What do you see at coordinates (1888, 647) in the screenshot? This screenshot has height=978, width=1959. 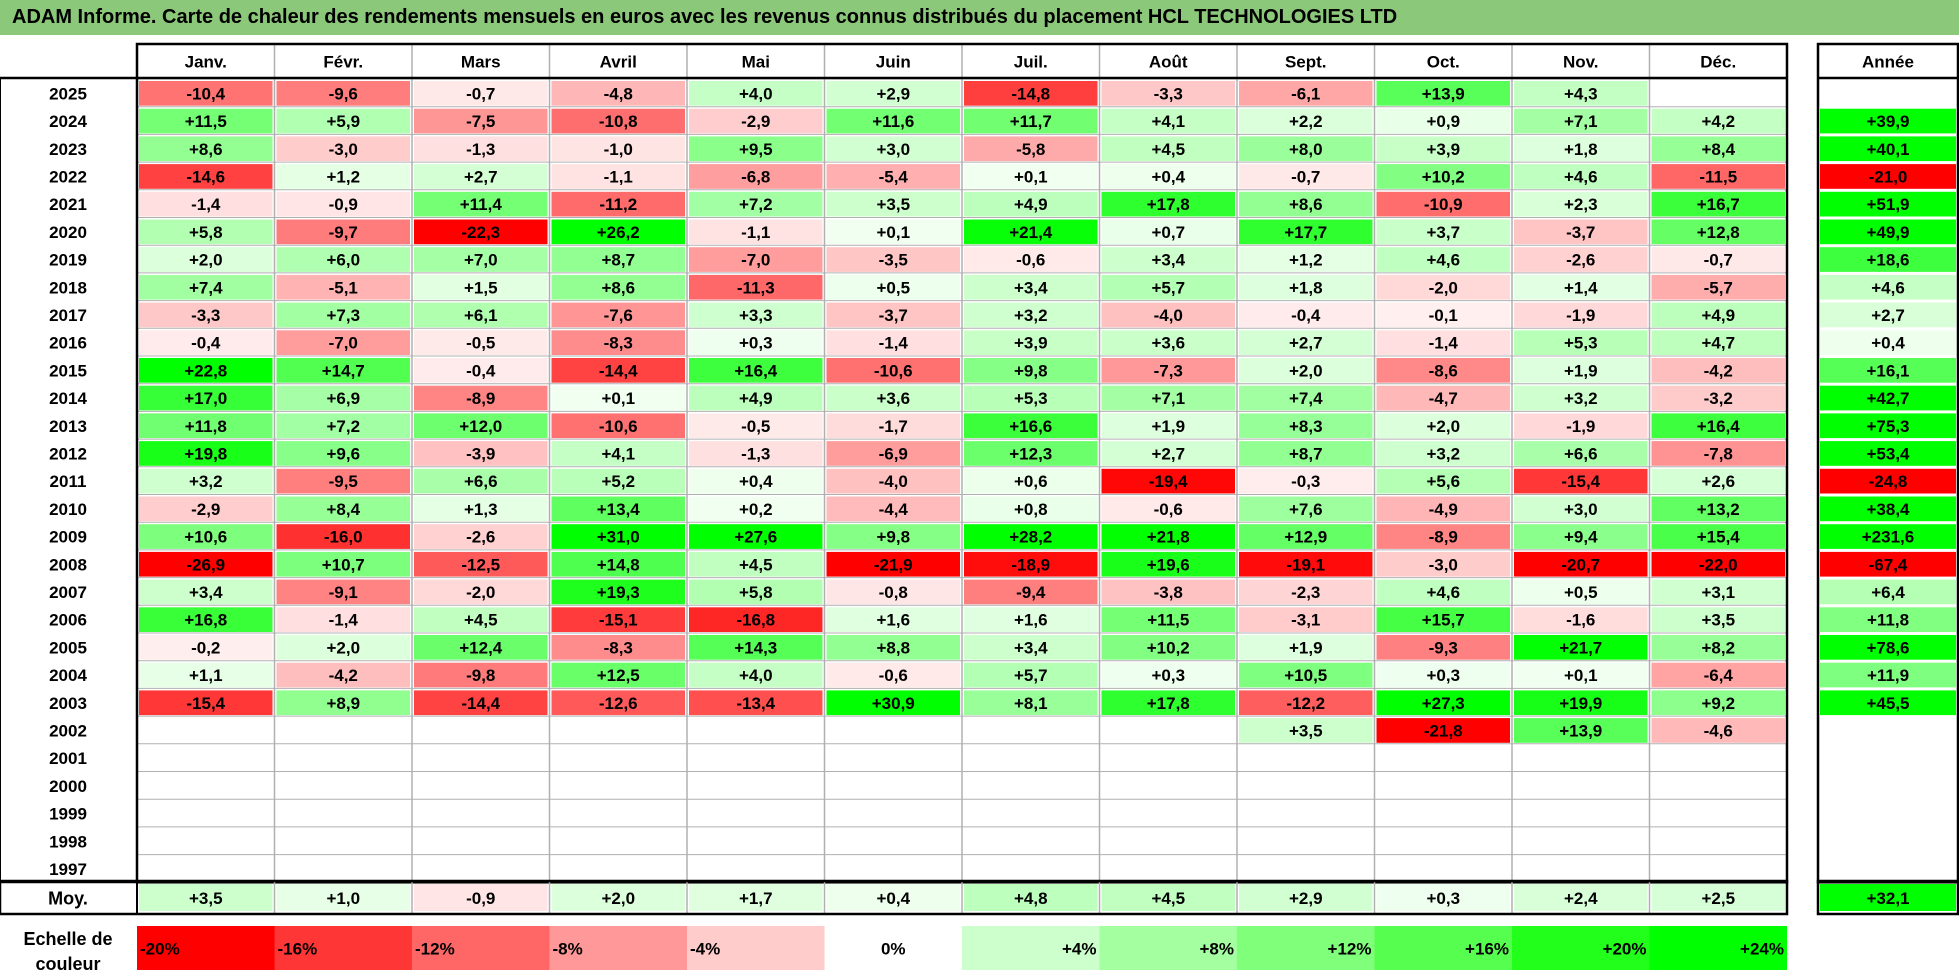 I see `annual-cell-2005` at bounding box center [1888, 647].